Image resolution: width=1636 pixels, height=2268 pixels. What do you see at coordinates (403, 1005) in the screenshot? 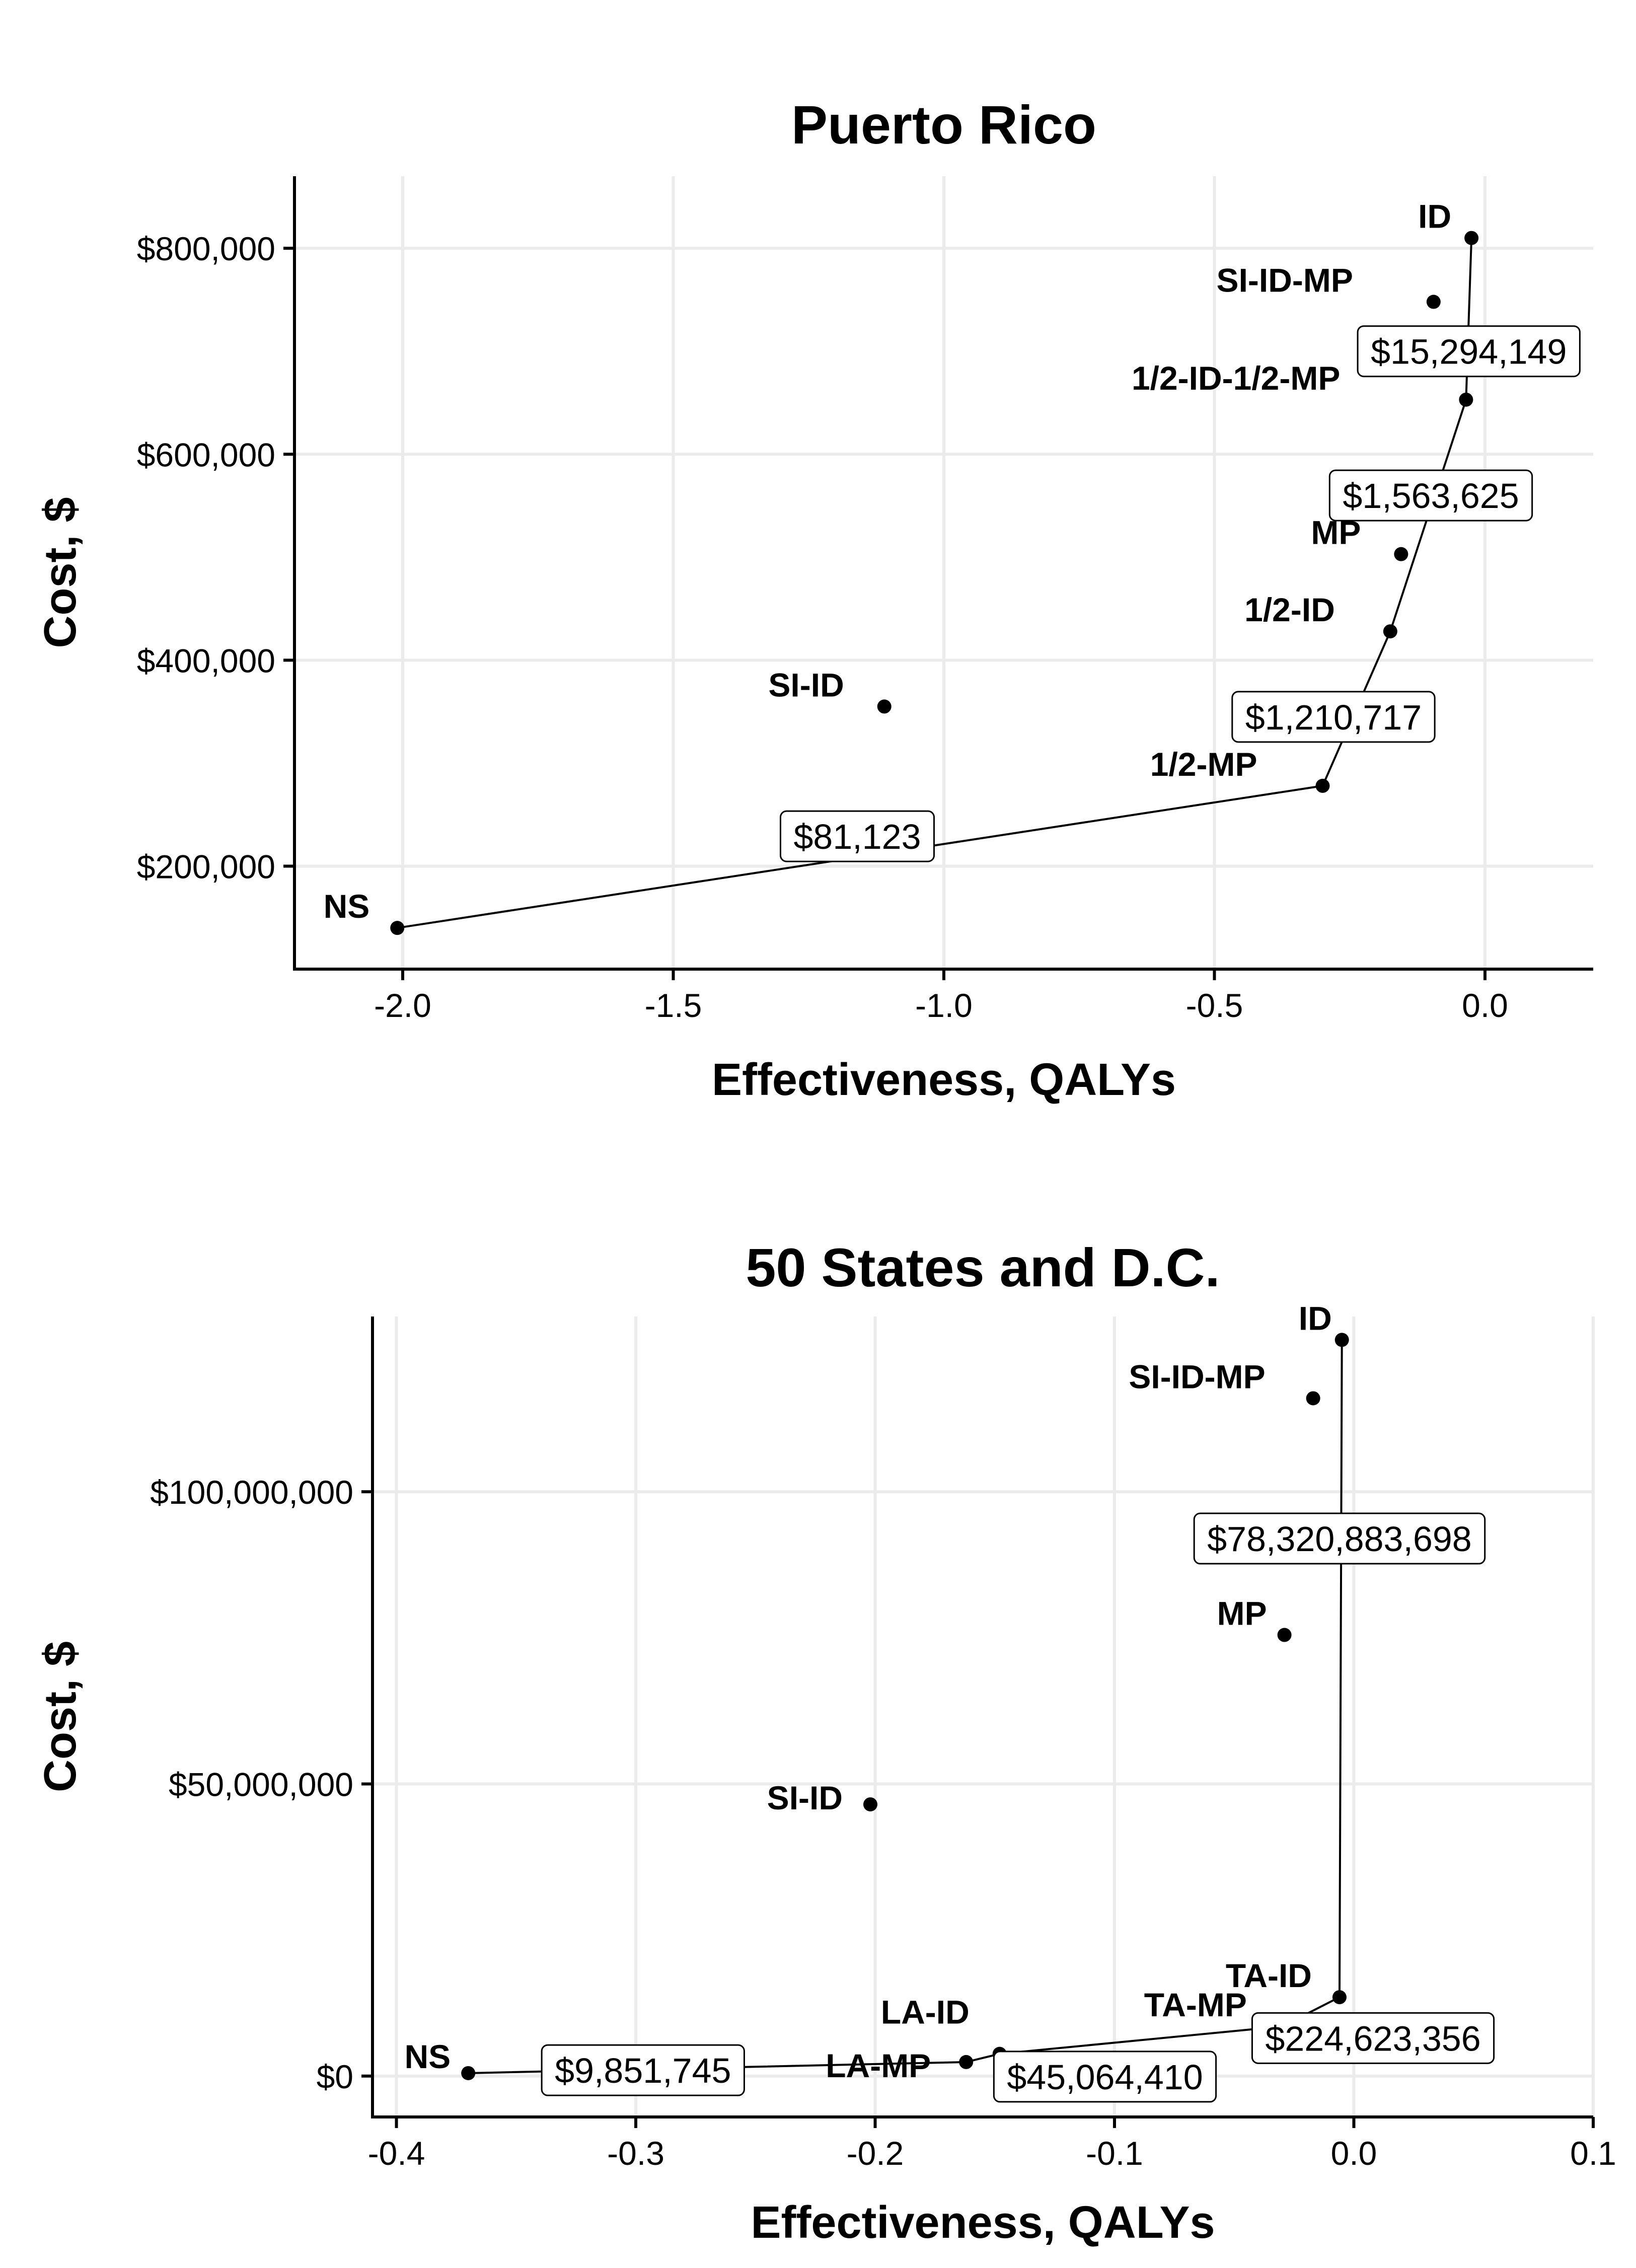
I see `x-tick-label: -2.0` at bounding box center [403, 1005].